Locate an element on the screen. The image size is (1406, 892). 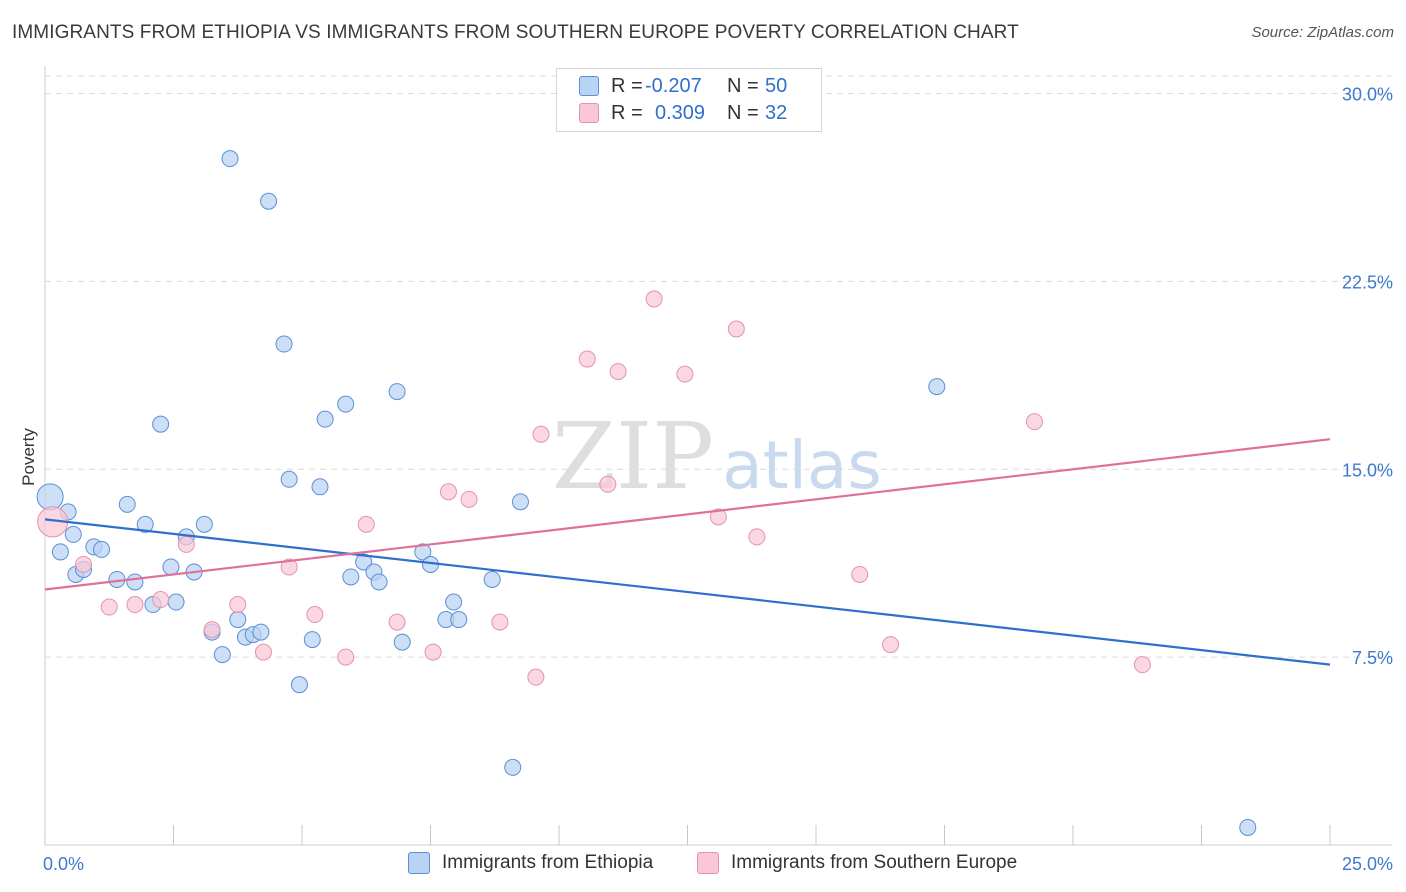
n-value: 50 is located at coordinates (776, 85).